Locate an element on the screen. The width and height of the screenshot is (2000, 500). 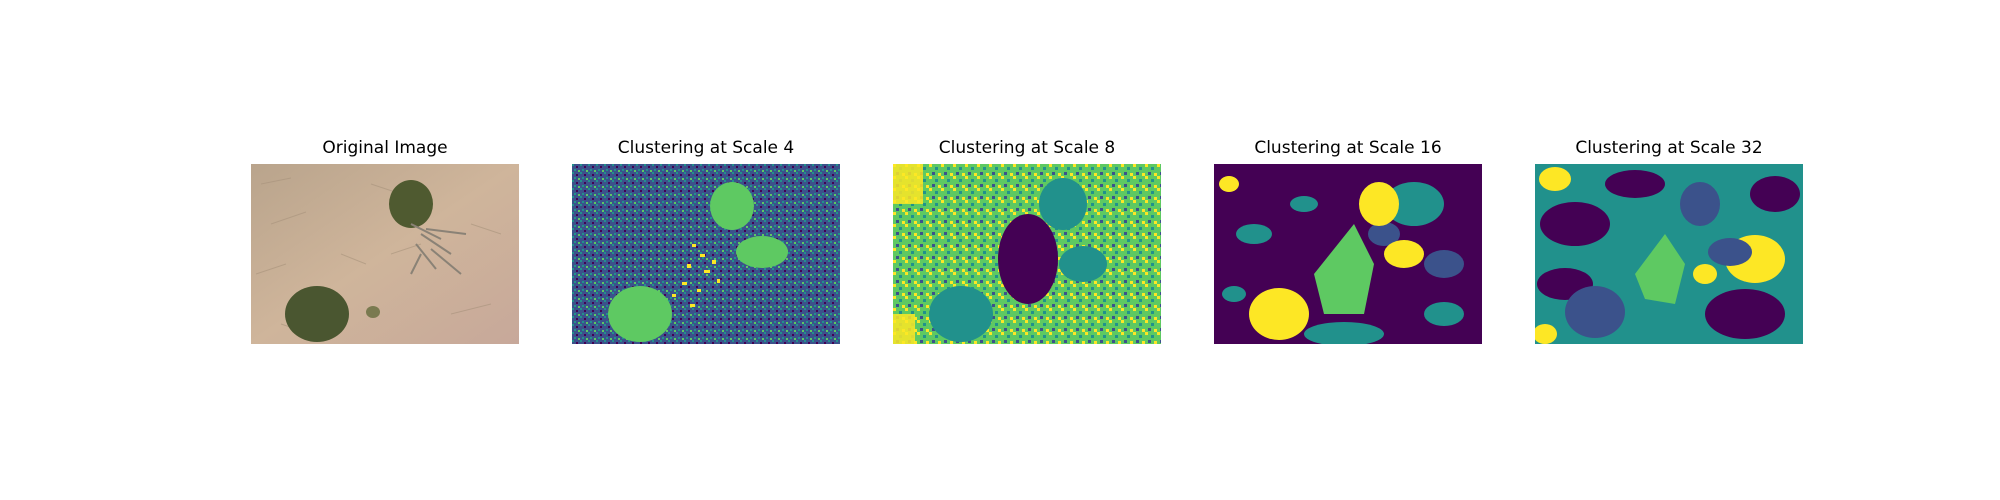
panel-title: Clustering at Scale 8 is located at coordinates (1027, 148).